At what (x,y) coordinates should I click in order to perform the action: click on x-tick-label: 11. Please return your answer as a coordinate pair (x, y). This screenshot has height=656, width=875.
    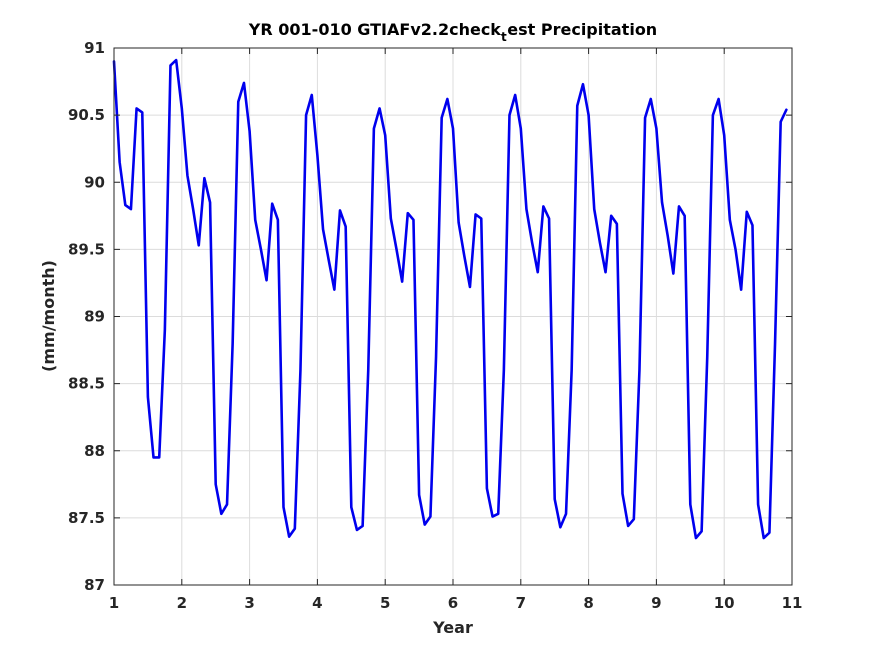
    Looking at the image, I should click on (792, 603).